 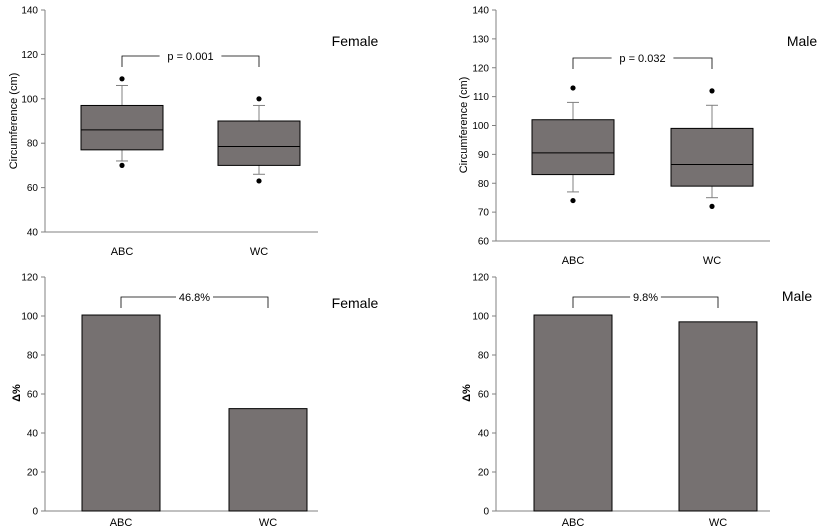 What do you see at coordinates (645, 298) in the screenshot?
I see `significance-label: 9.8%` at bounding box center [645, 298].